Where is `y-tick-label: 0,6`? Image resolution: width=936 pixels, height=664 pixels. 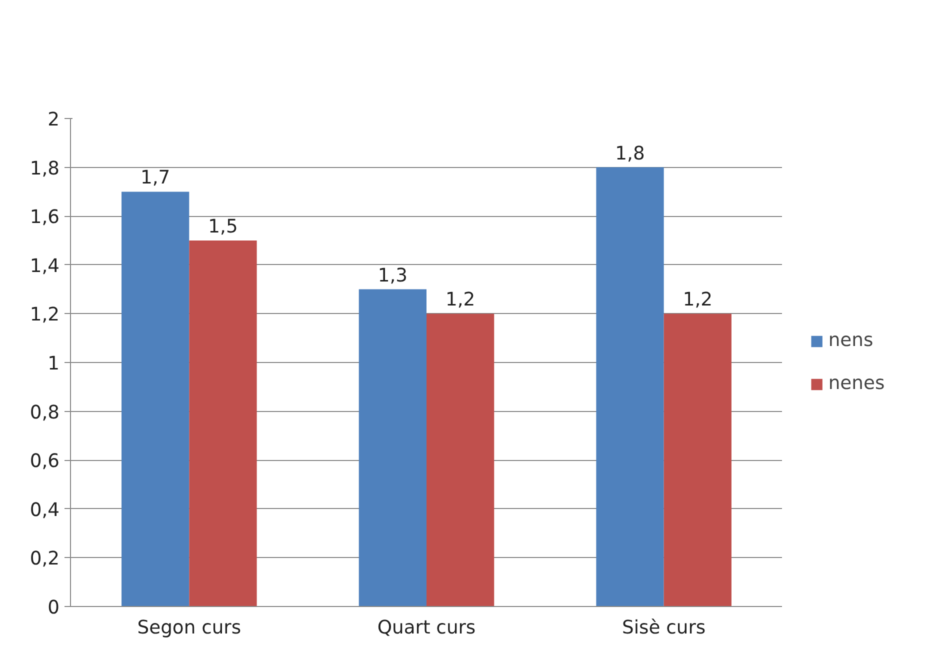 y-tick-label: 0,6 is located at coordinates (45, 461).